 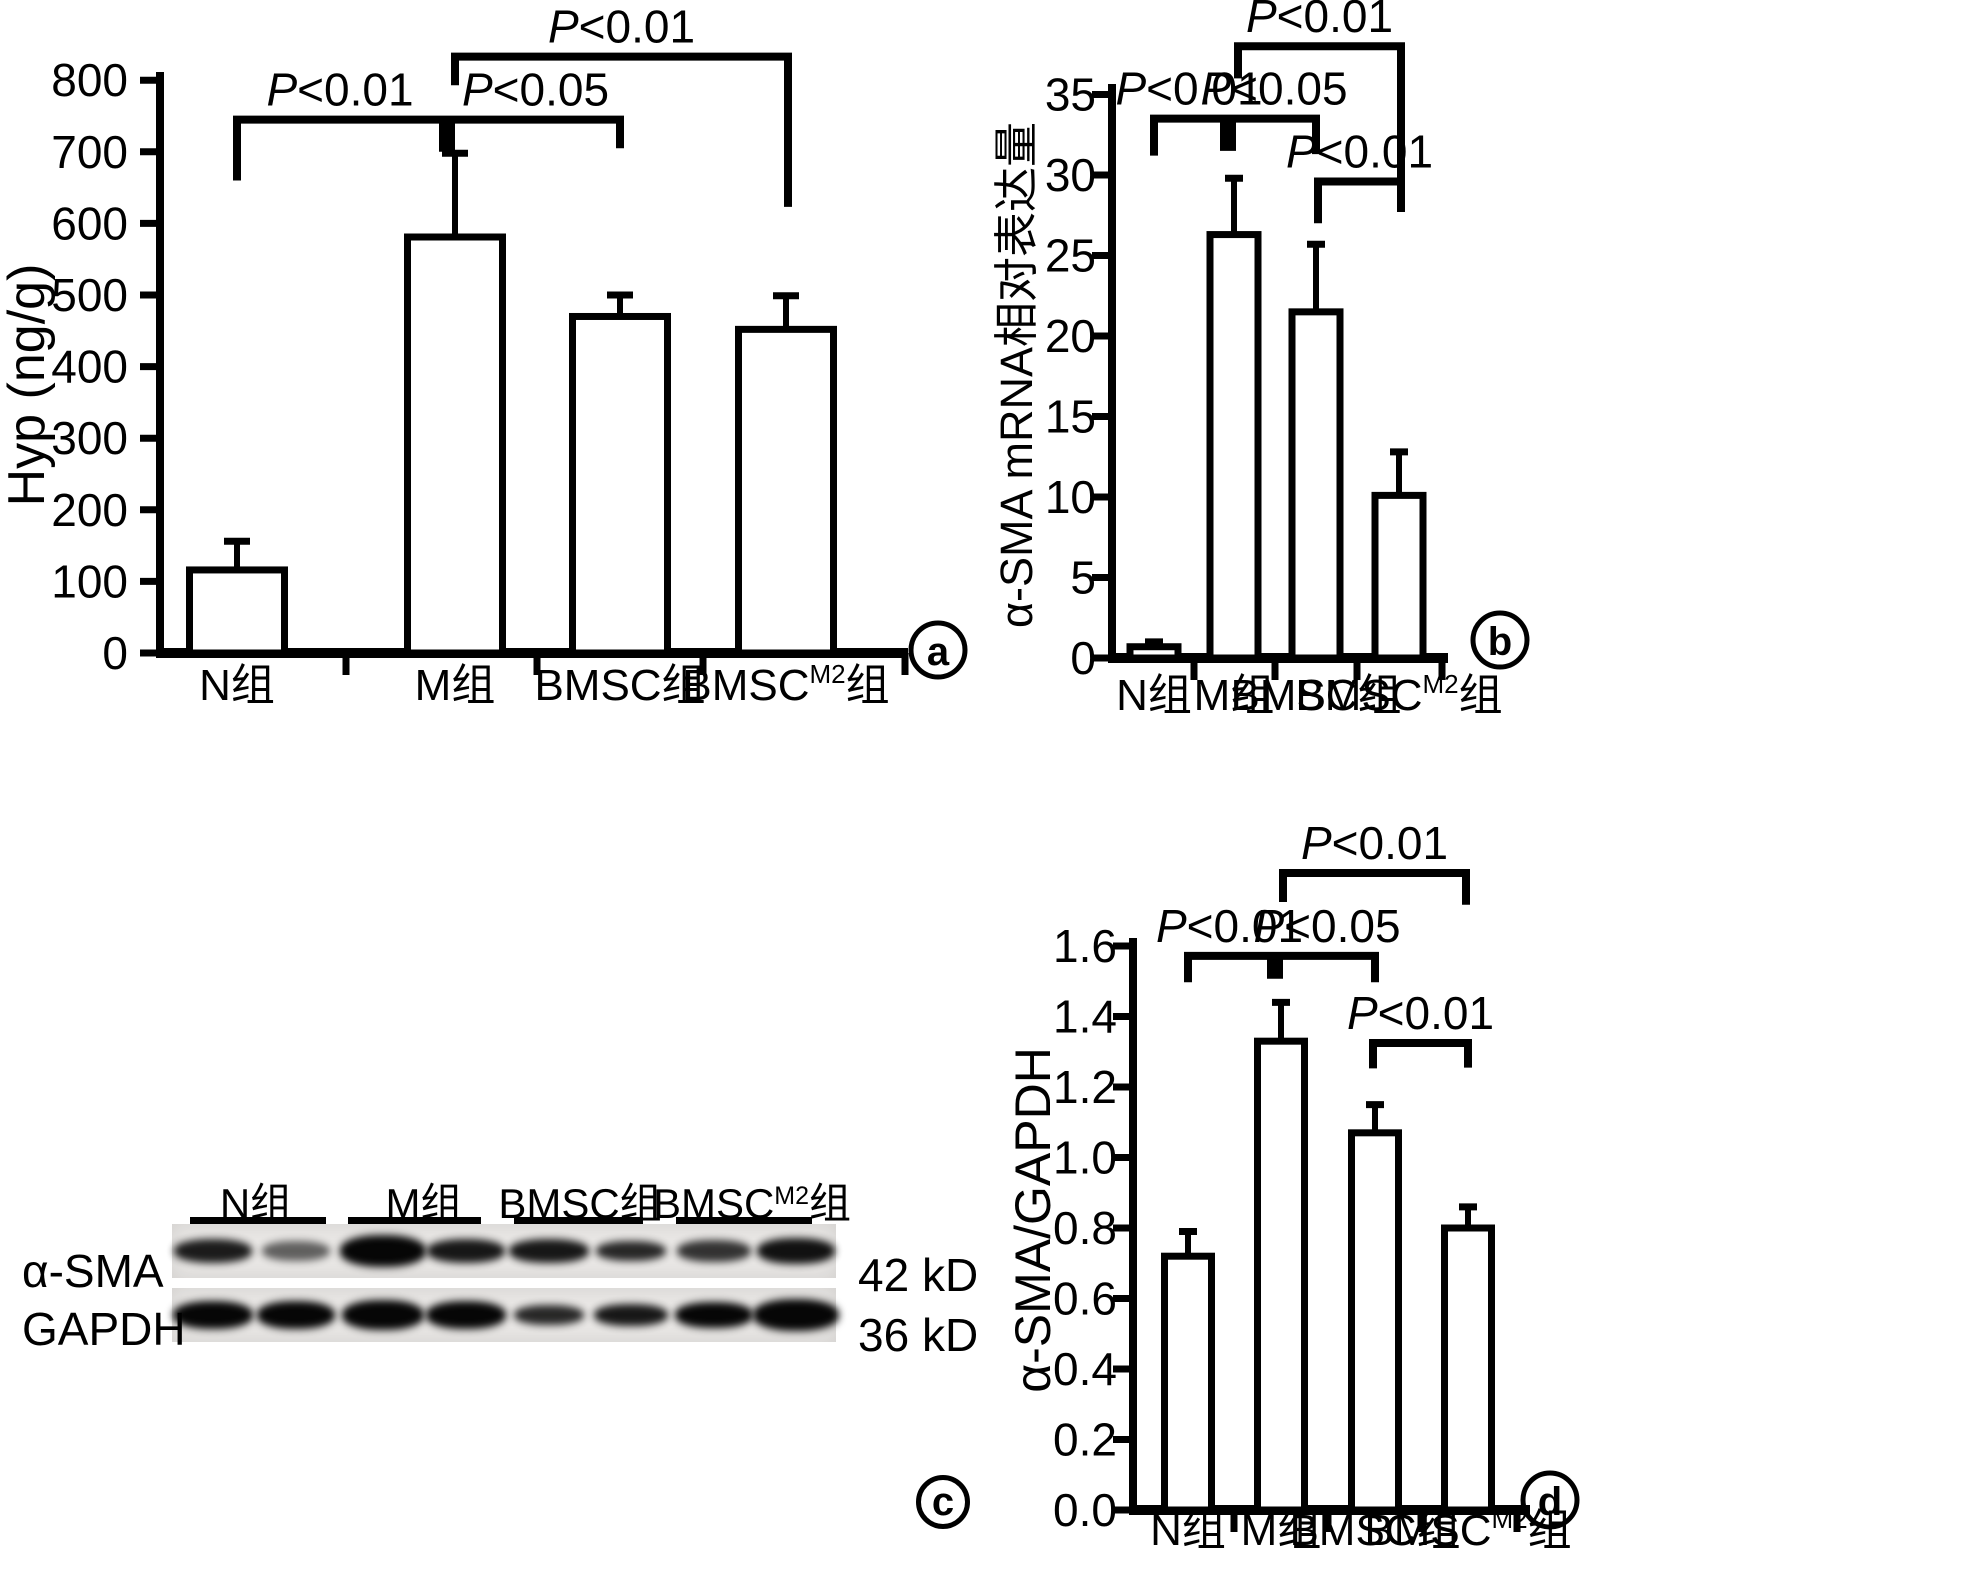 What do you see at coordinates (918, 1335) in the screenshot?
I see `blot-weight-label-36kd: 36 kD` at bounding box center [918, 1335].